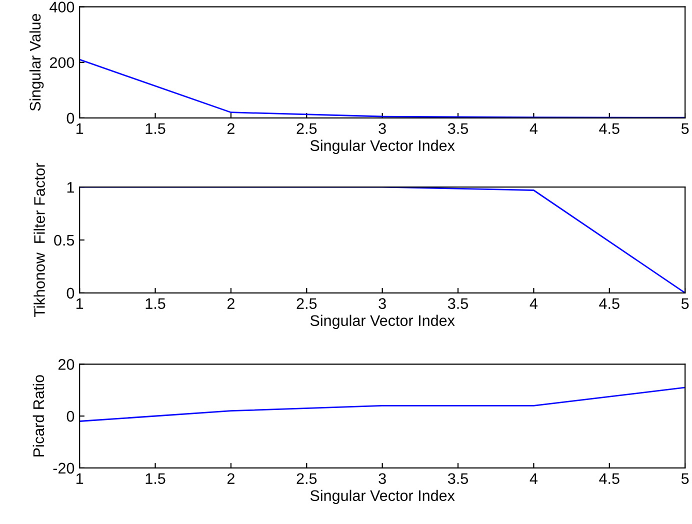 The width and height of the screenshot is (692, 524). What do you see at coordinates (70, 187) in the screenshot?
I see `y-tick-label: 1` at bounding box center [70, 187].